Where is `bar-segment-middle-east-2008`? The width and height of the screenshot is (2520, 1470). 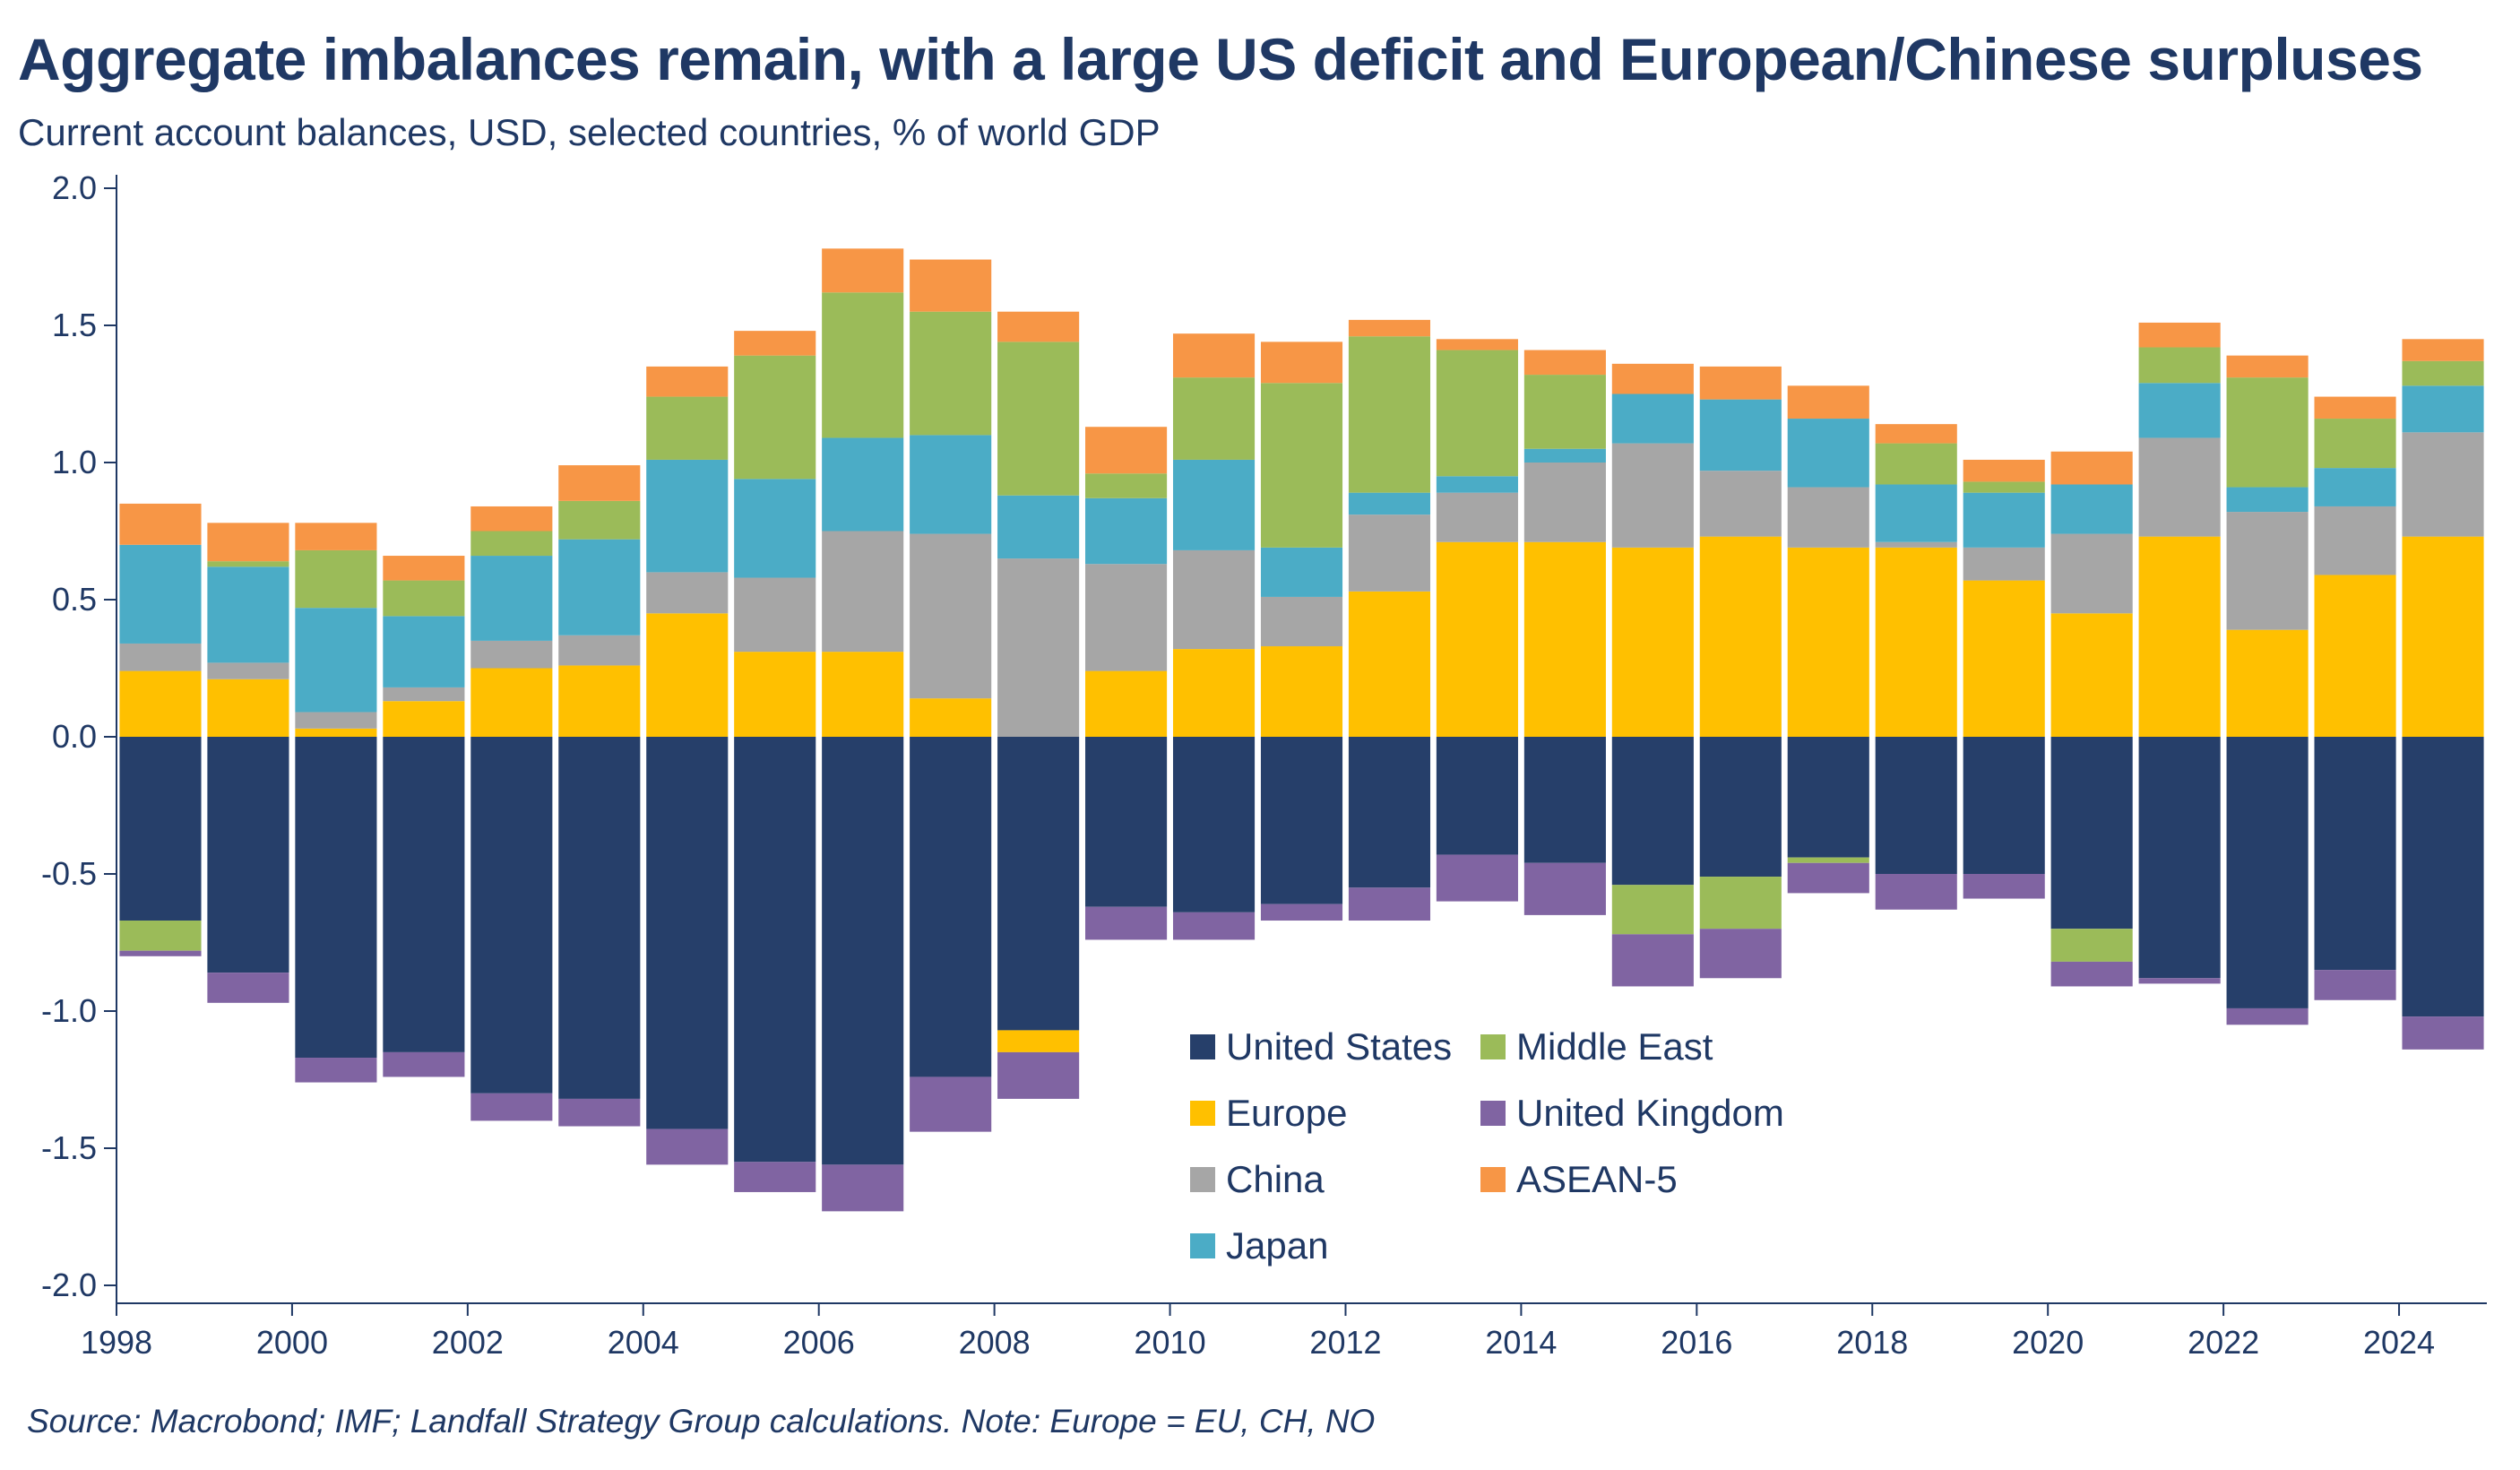
bar-segment-middle-east-2008 is located at coordinates (1038, 419).